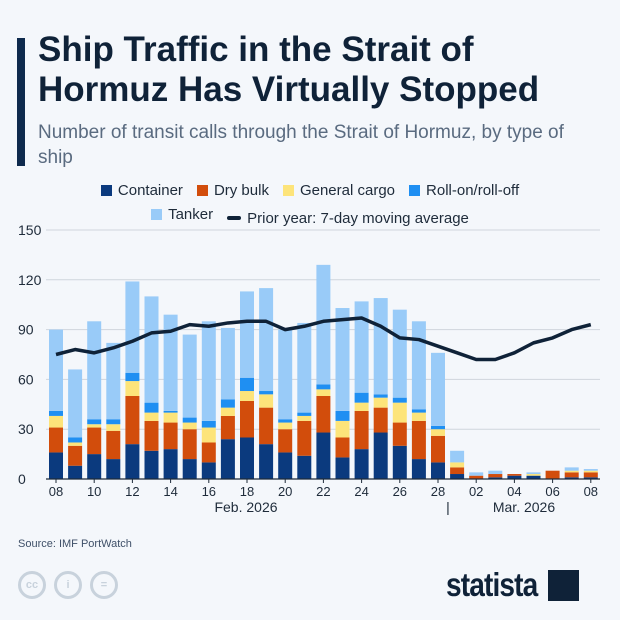 The height and width of the screenshot is (620, 620). Describe the element at coordinates (438, 491) in the screenshot. I see `x-tick-label: 28` at that location.